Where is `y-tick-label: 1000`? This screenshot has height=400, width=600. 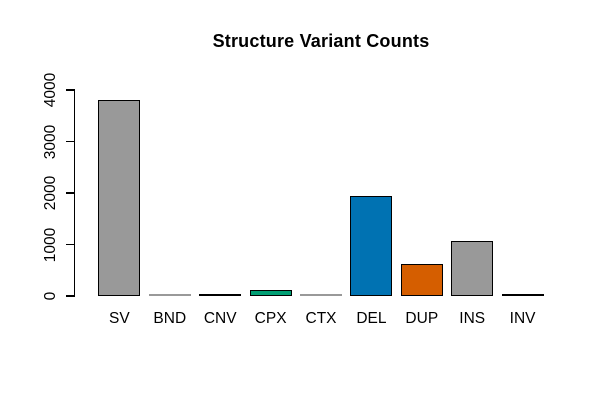
y-tick-label: 1000 is located at coordinates (50, 244).